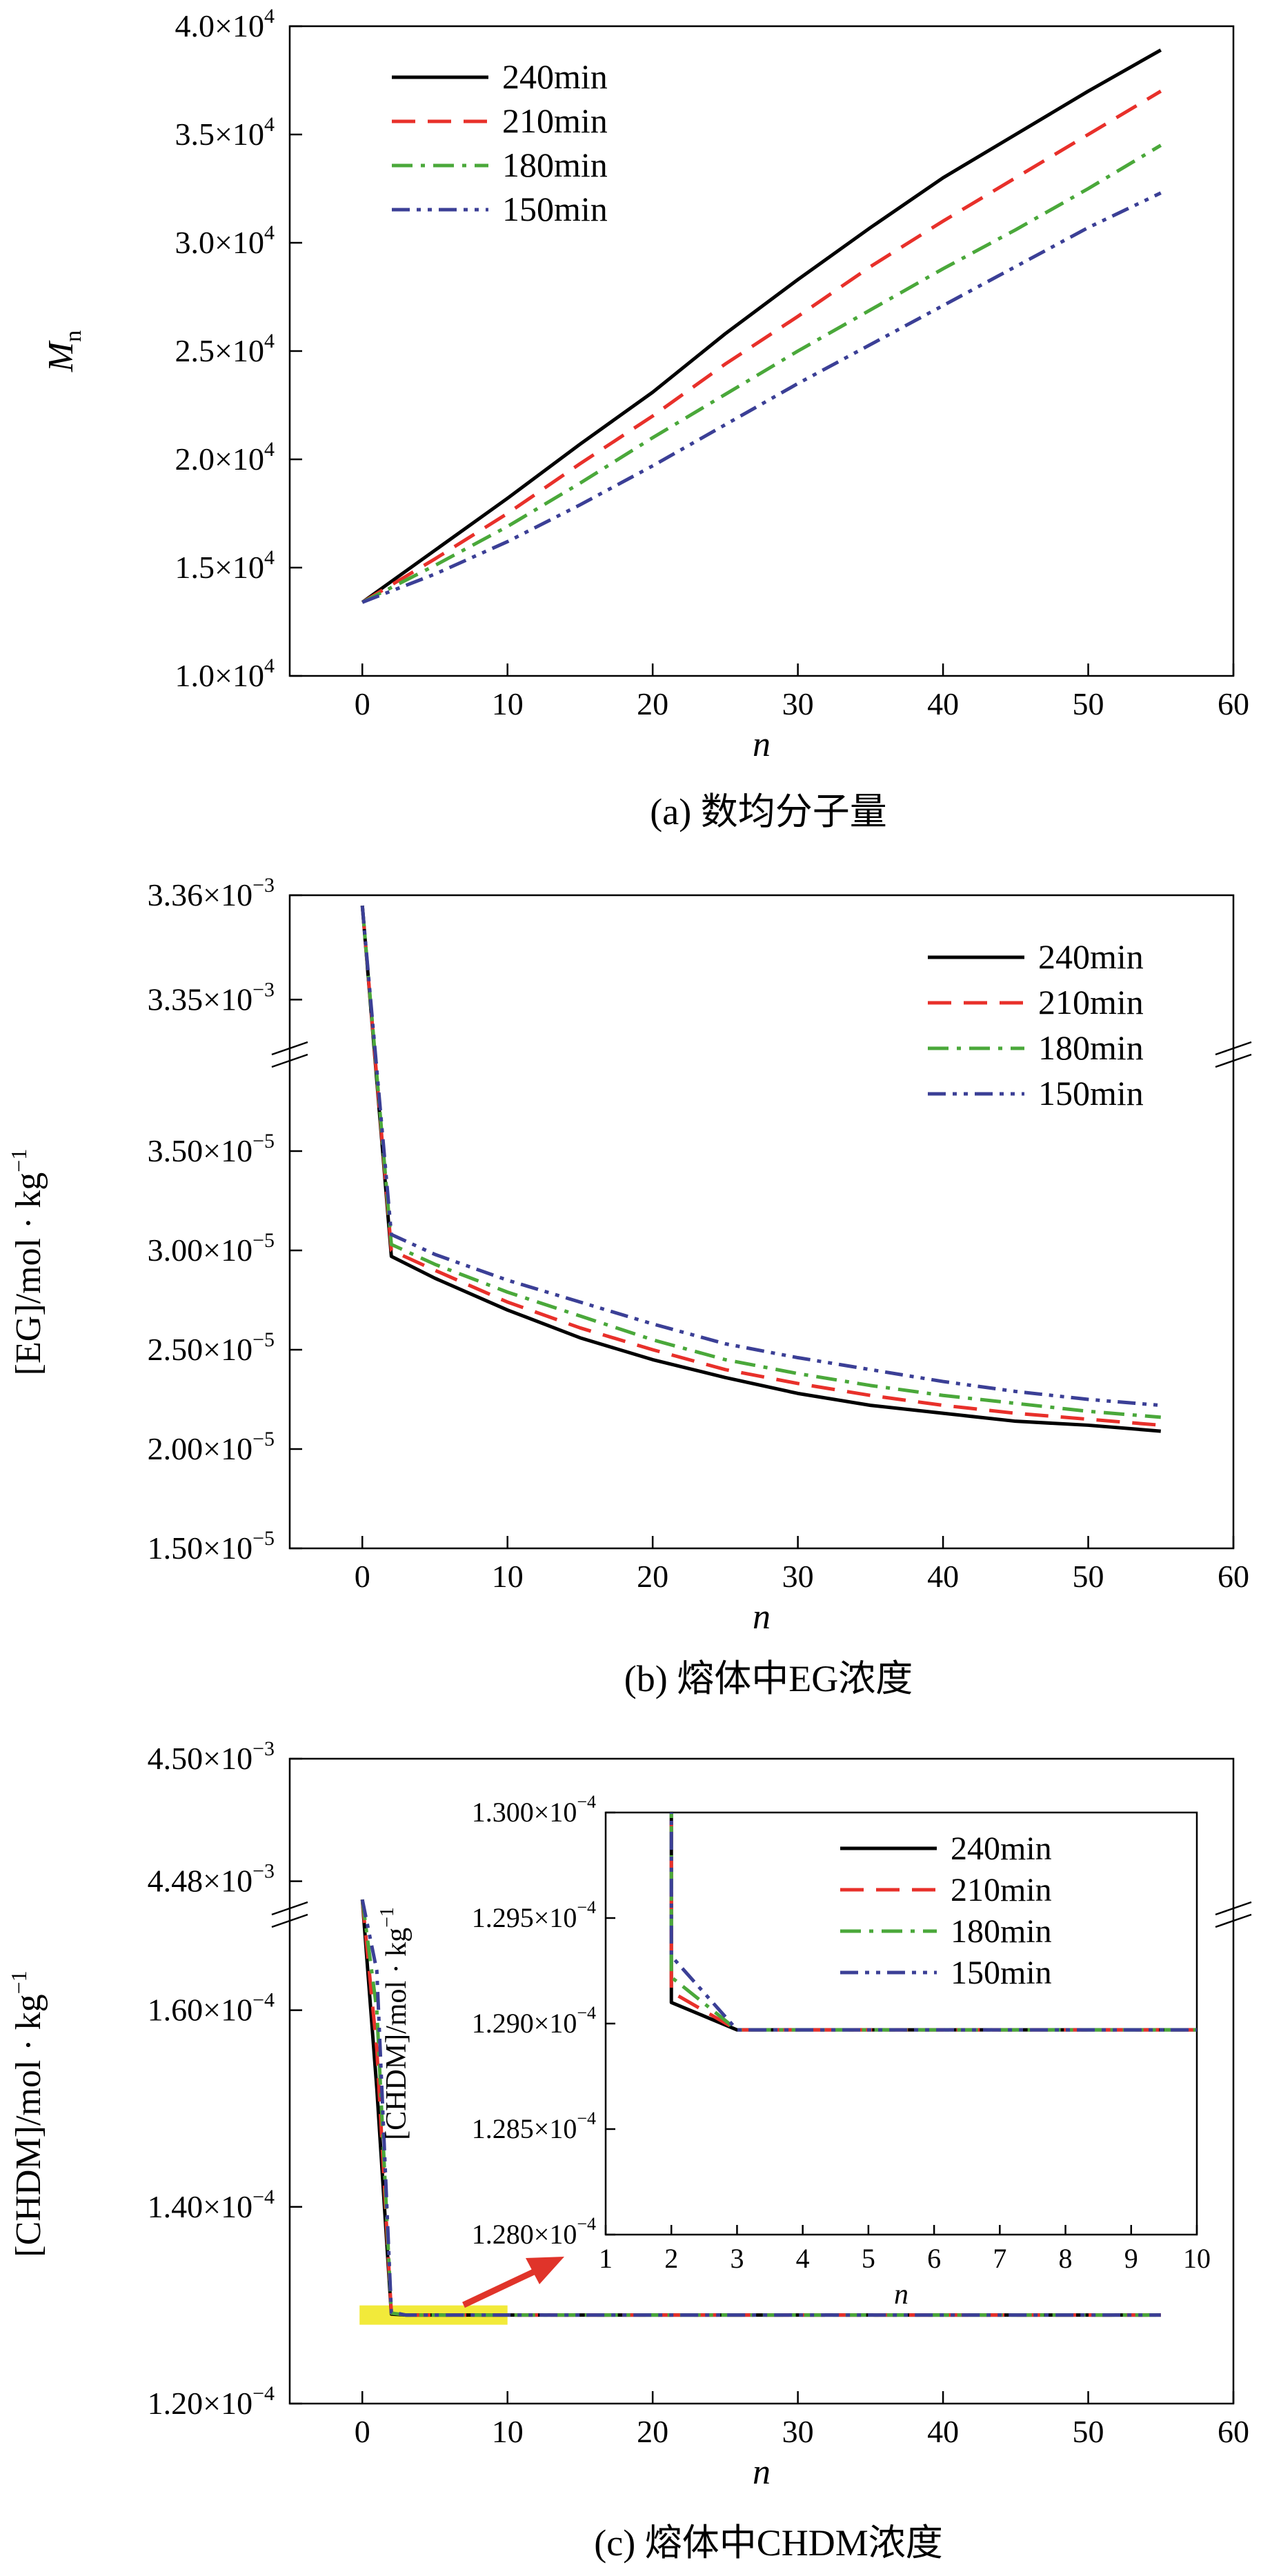 This screenshot has width=1261, height=2576. What do you see at coordinates (933, 1922) in the screenshot?
I see `inset-series-line-210min` at bounding box center [933, 1922].